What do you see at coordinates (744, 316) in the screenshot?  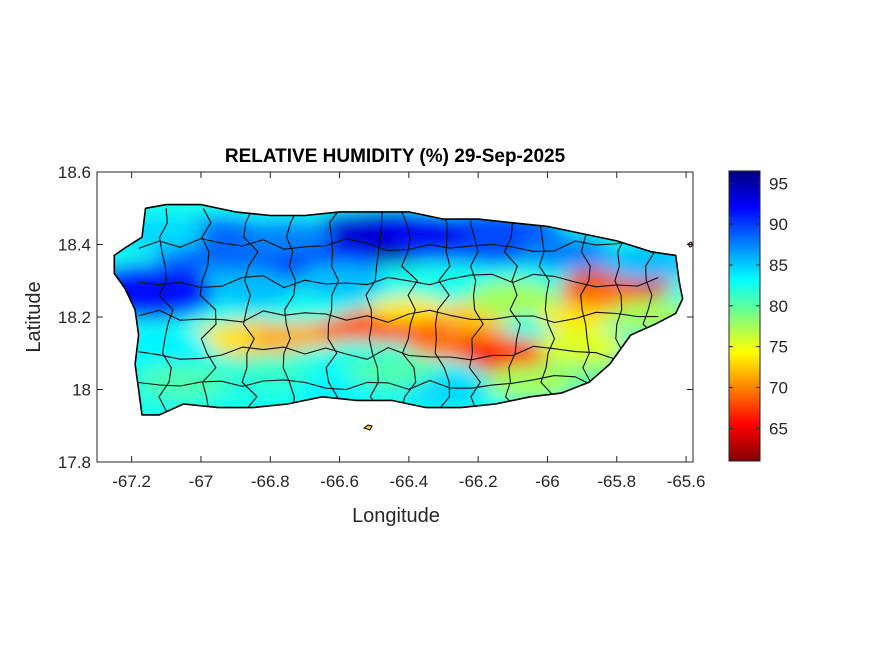 I see `colorbar-gradient` at bounding box center [744, 316].